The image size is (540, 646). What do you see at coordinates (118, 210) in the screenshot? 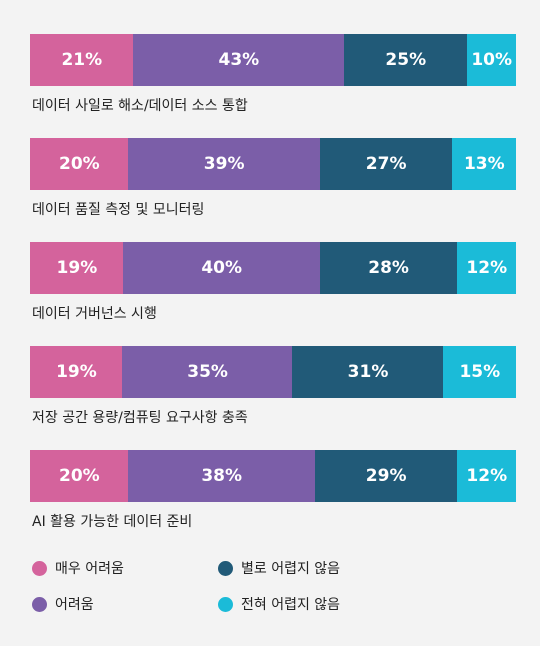
I see `category-label: 데이터 품질 측정 및 모니터링` at bounding box center [118, 210].